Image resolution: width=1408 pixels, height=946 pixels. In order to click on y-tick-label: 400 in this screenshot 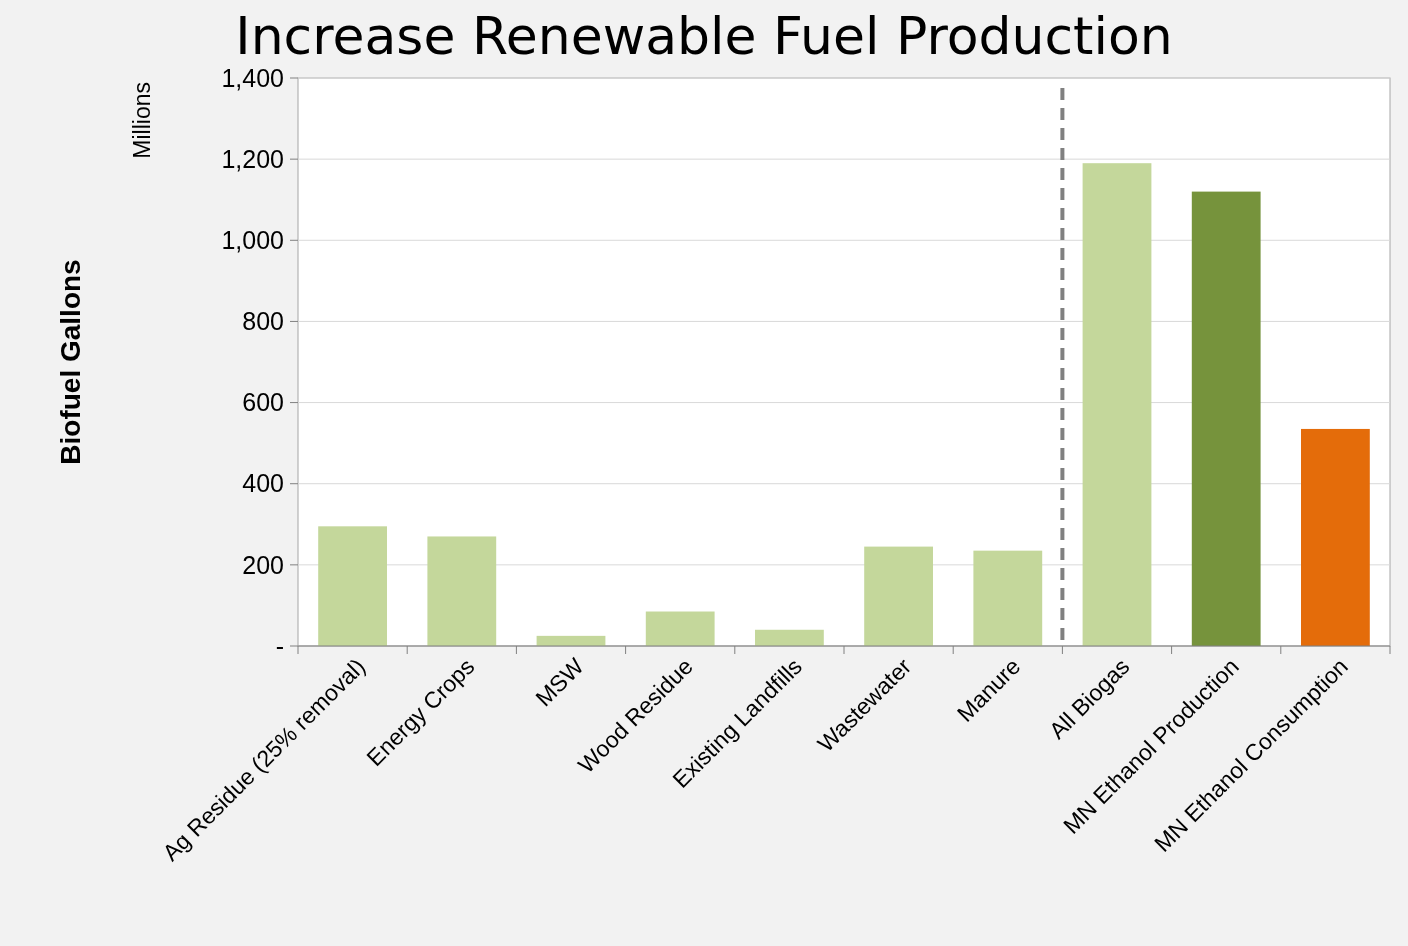, I will do `click(263, 483)`.